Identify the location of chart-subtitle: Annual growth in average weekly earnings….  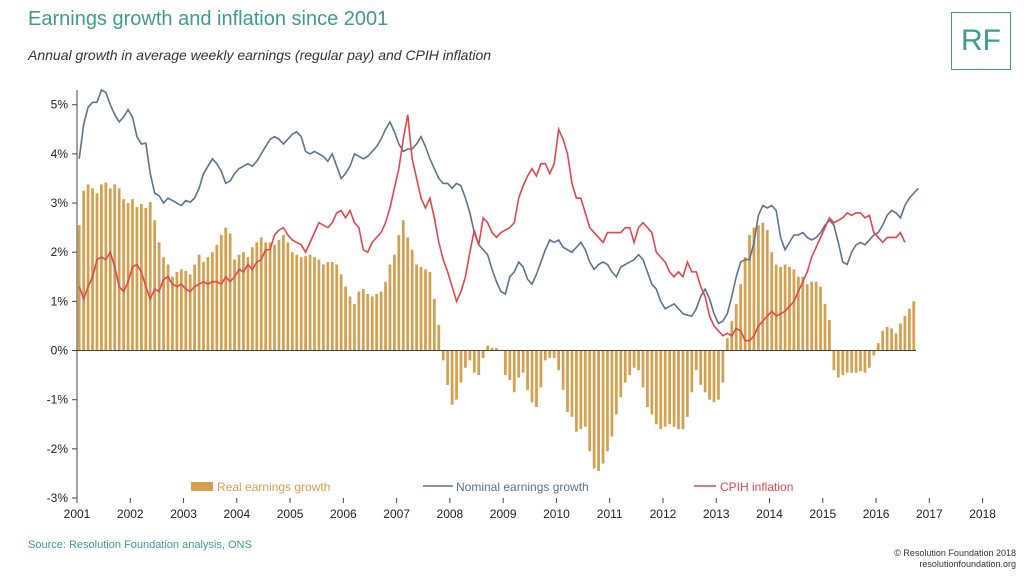
(260, 55).